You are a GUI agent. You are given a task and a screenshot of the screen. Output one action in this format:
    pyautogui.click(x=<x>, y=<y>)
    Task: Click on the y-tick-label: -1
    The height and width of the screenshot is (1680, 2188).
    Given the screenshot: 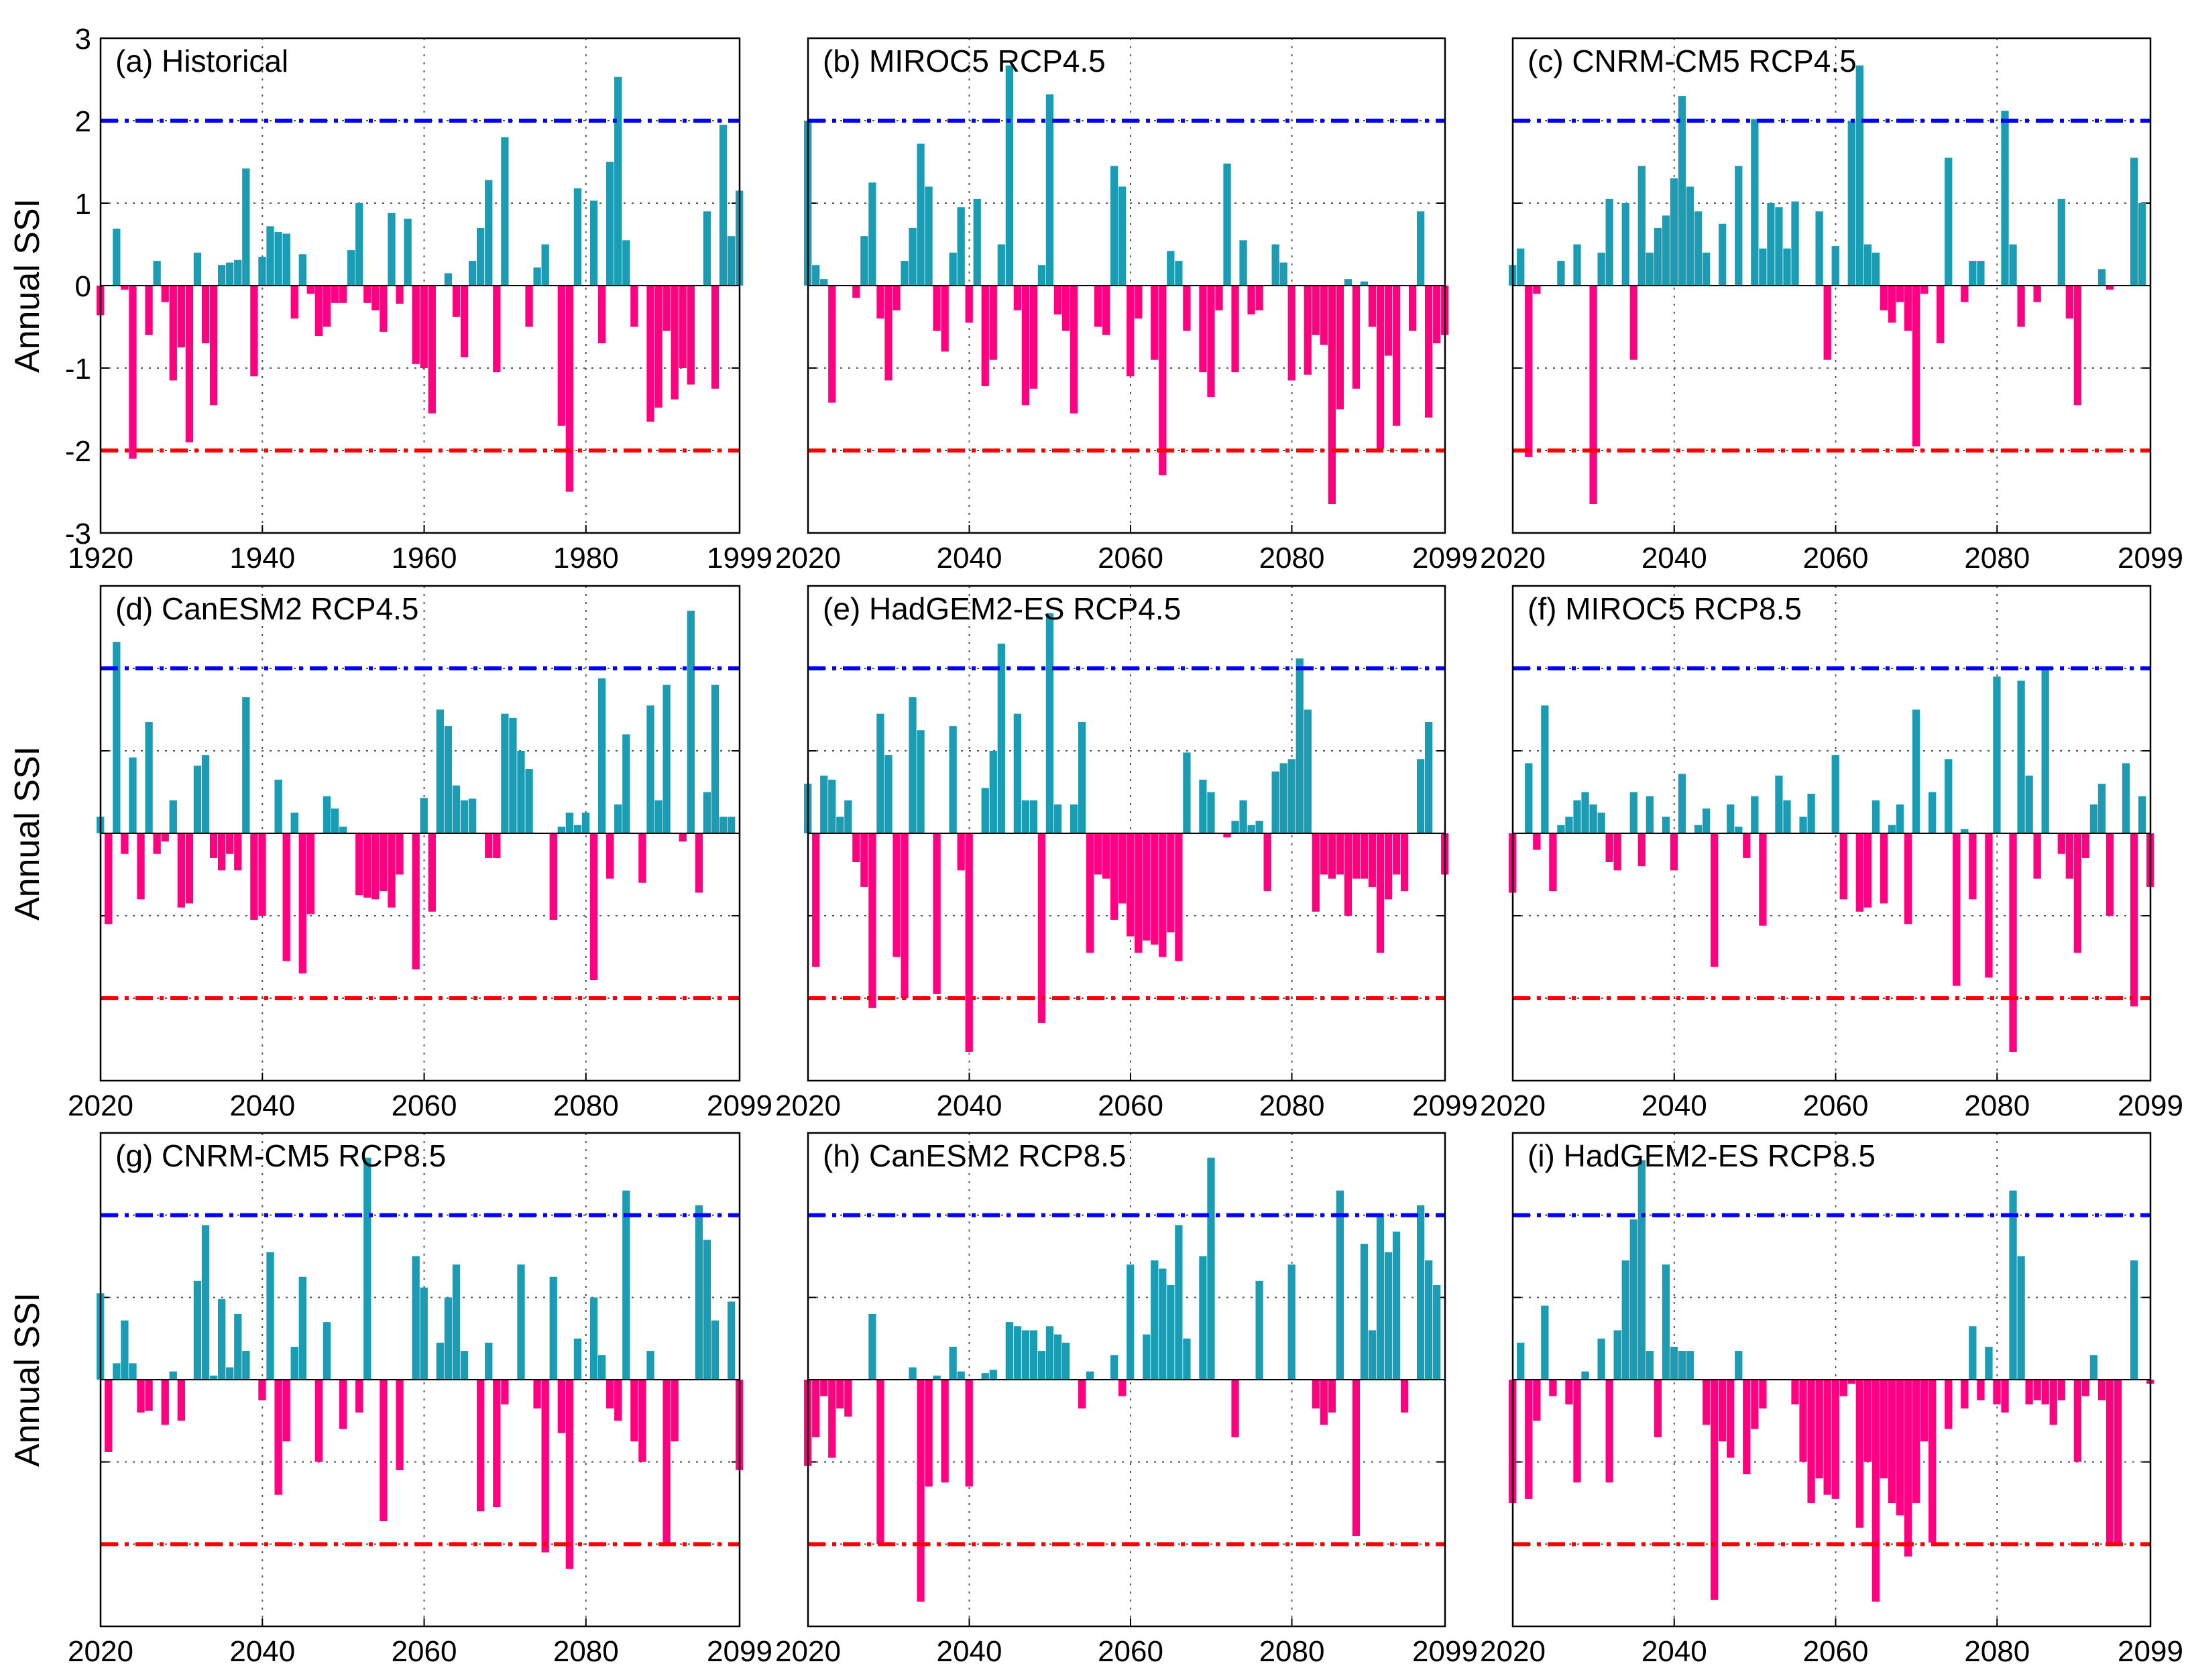 What is the action you would take?
    pyautogui.click(x=78, y=369)
    